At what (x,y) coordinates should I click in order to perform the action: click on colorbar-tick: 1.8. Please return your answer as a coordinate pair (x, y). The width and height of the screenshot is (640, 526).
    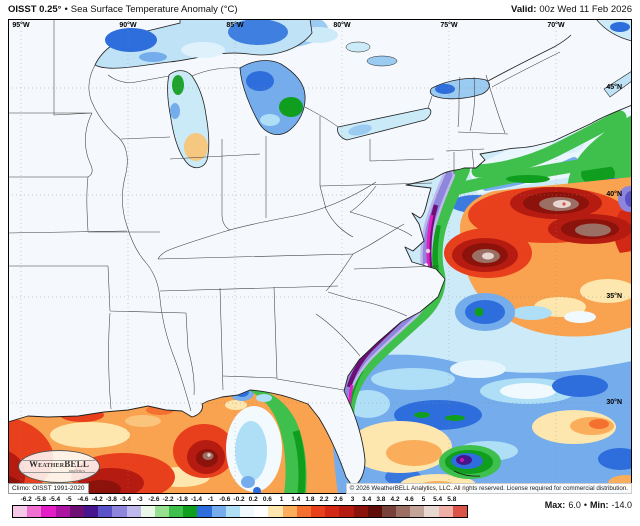
    Looking at the image, I should click on (310, 499).